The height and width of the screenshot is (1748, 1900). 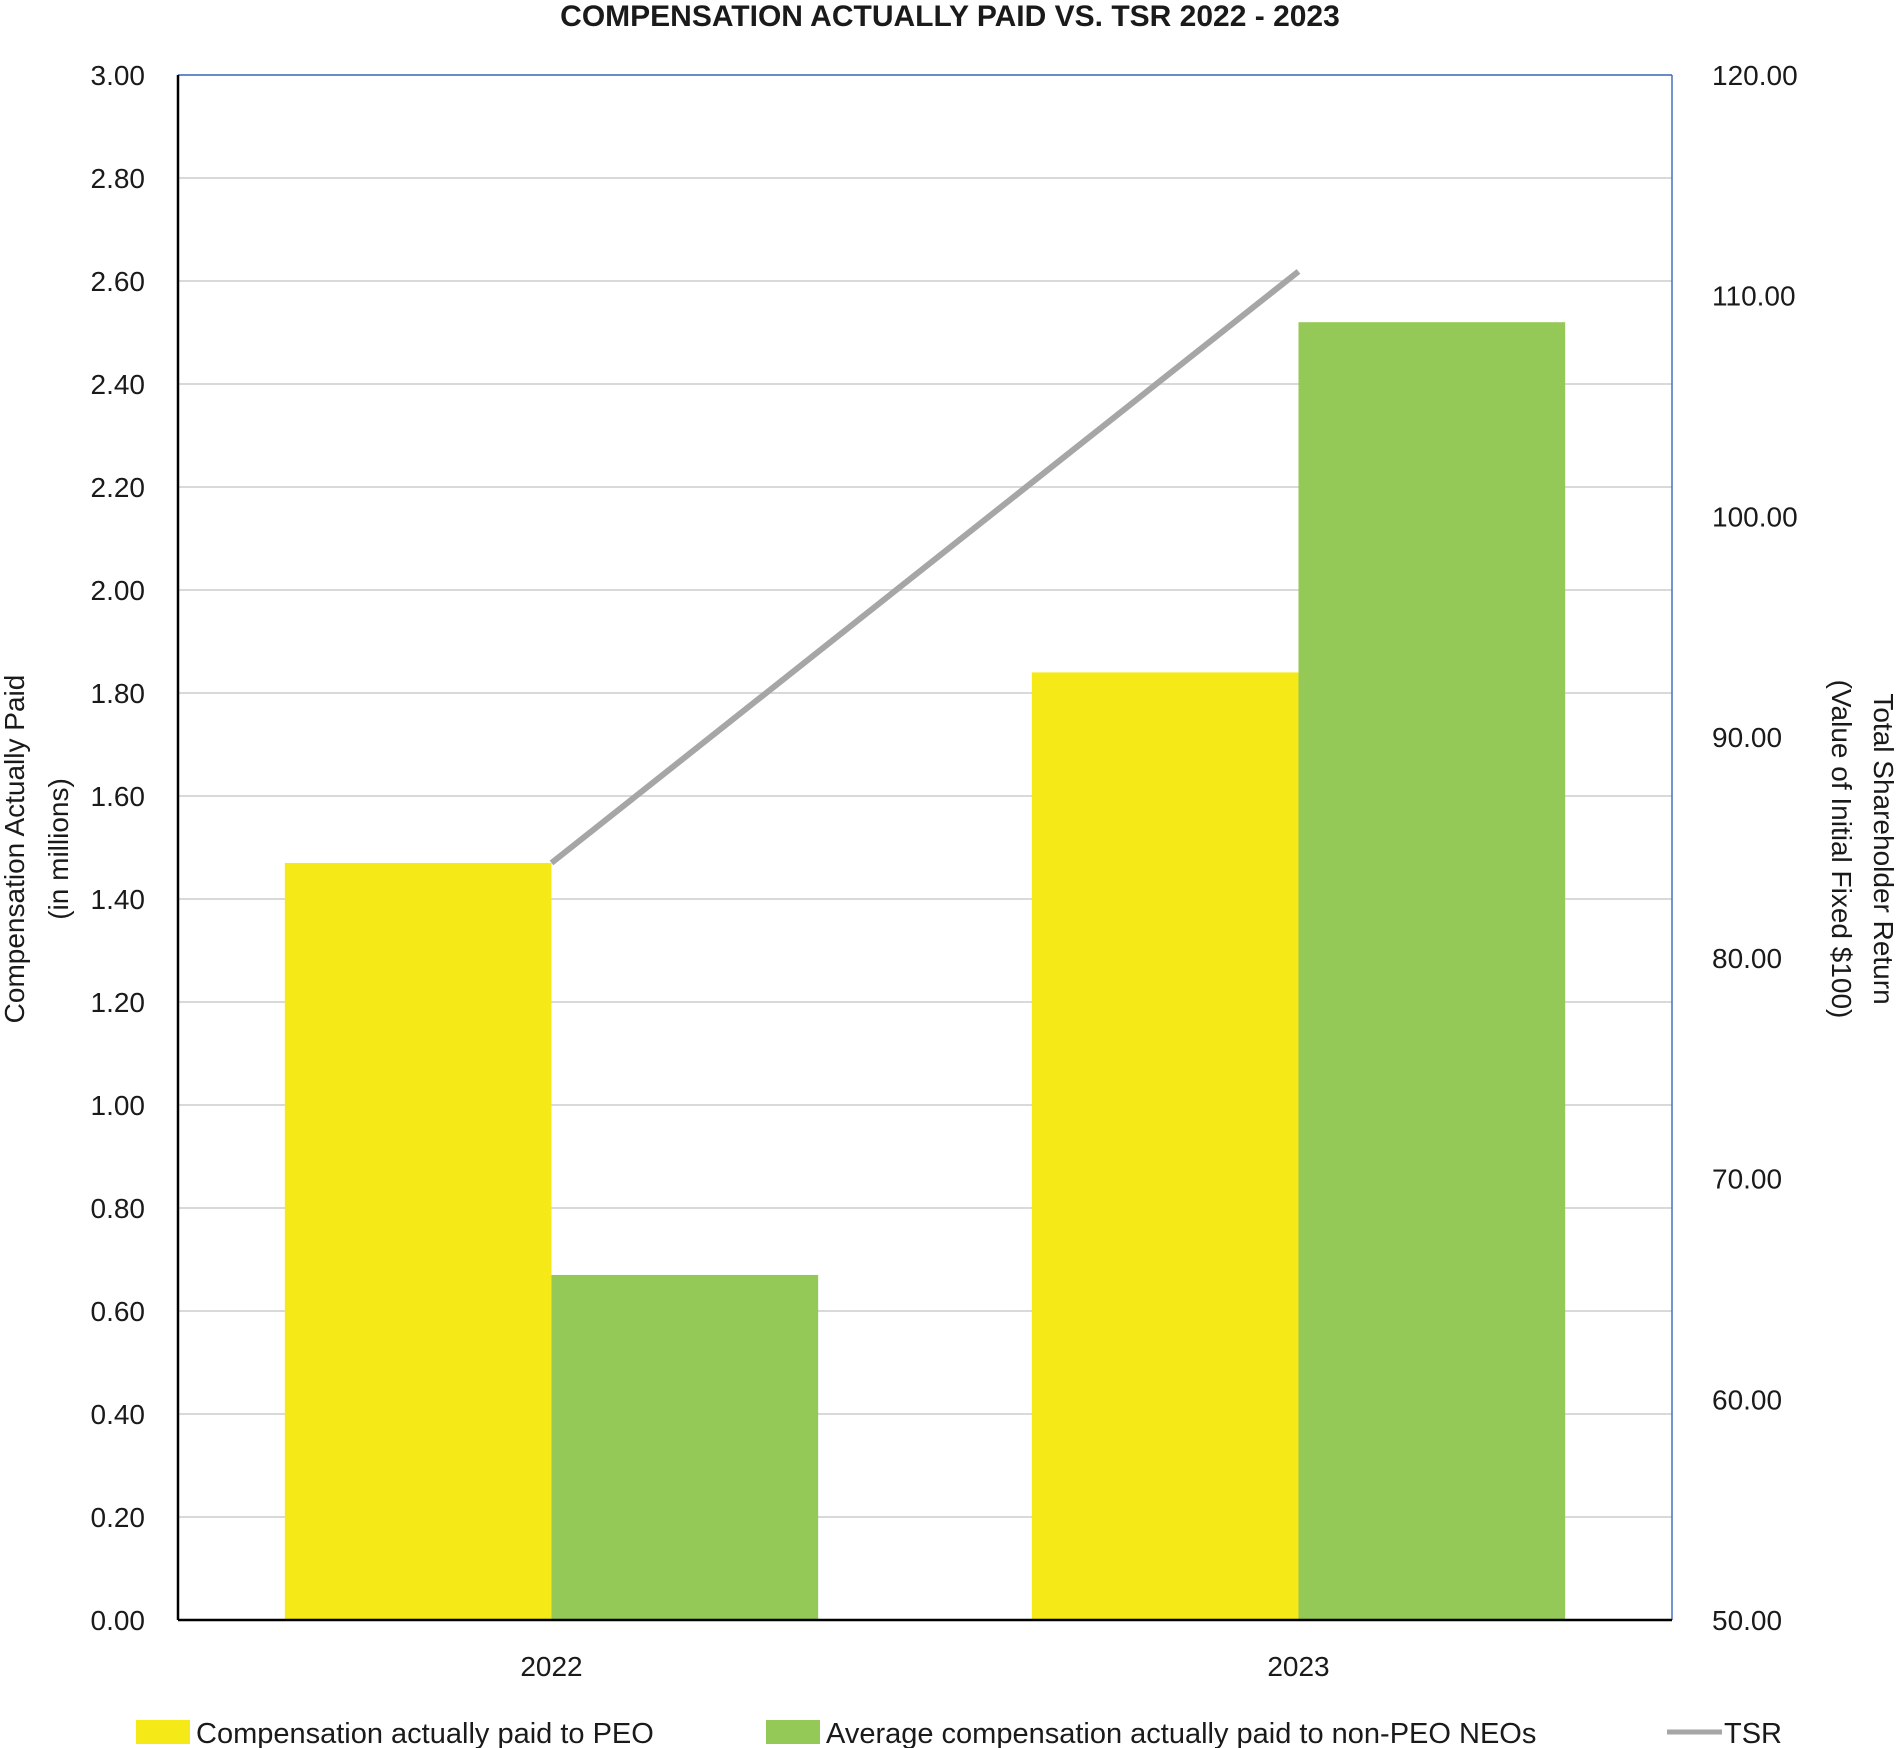 I want to click on left-tick-label: 0.60, so click(x=118, y=1311).